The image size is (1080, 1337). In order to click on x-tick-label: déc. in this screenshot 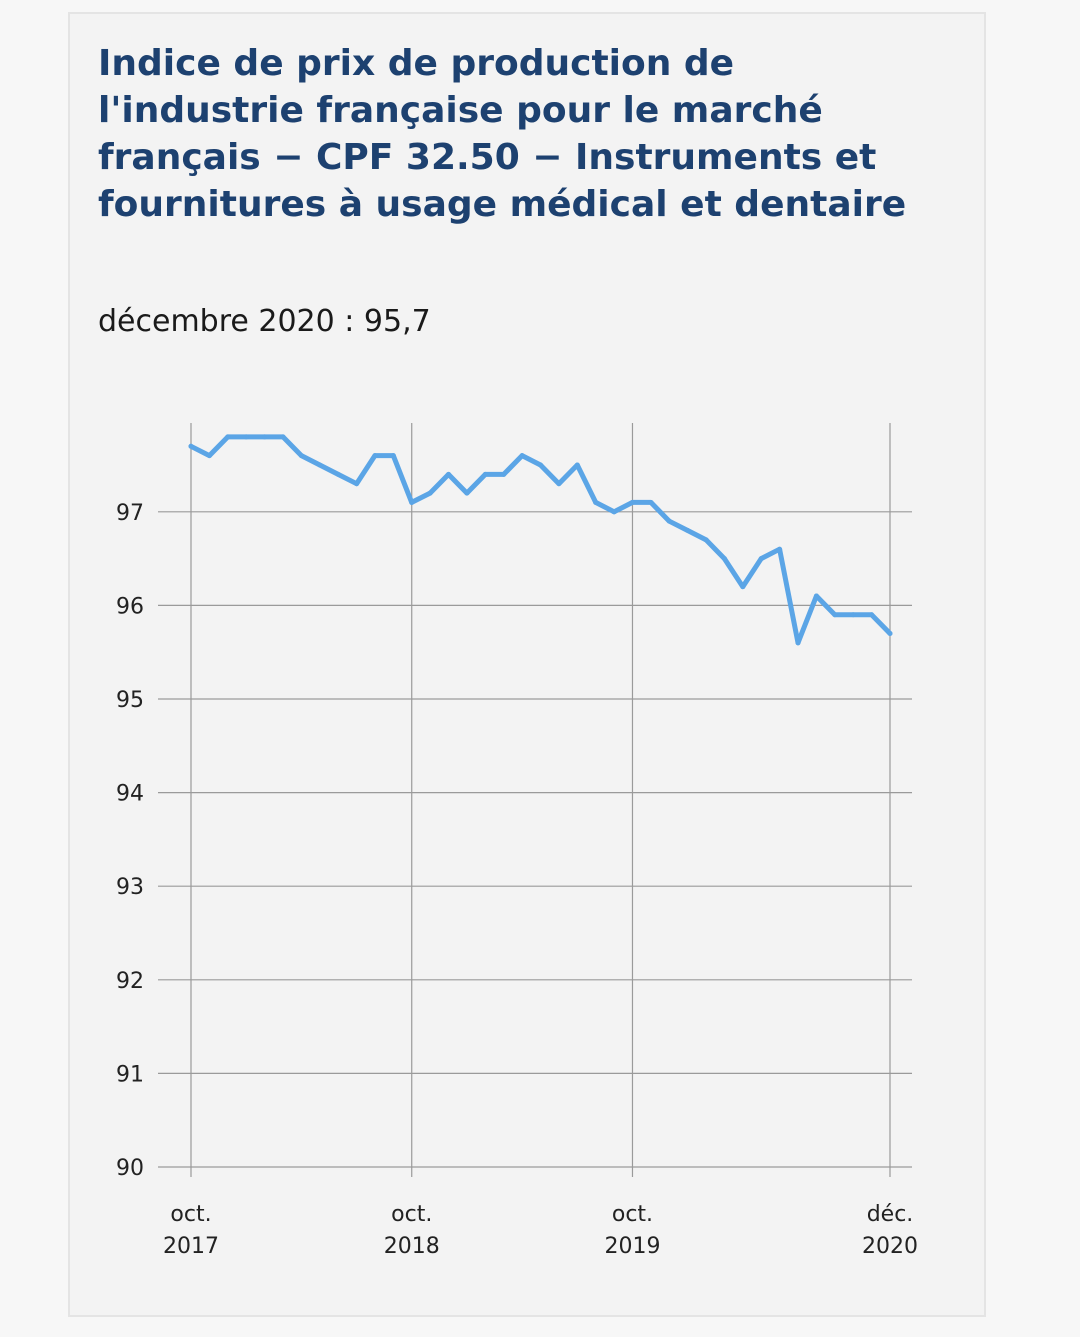, I will do `click(890, 1214)`.